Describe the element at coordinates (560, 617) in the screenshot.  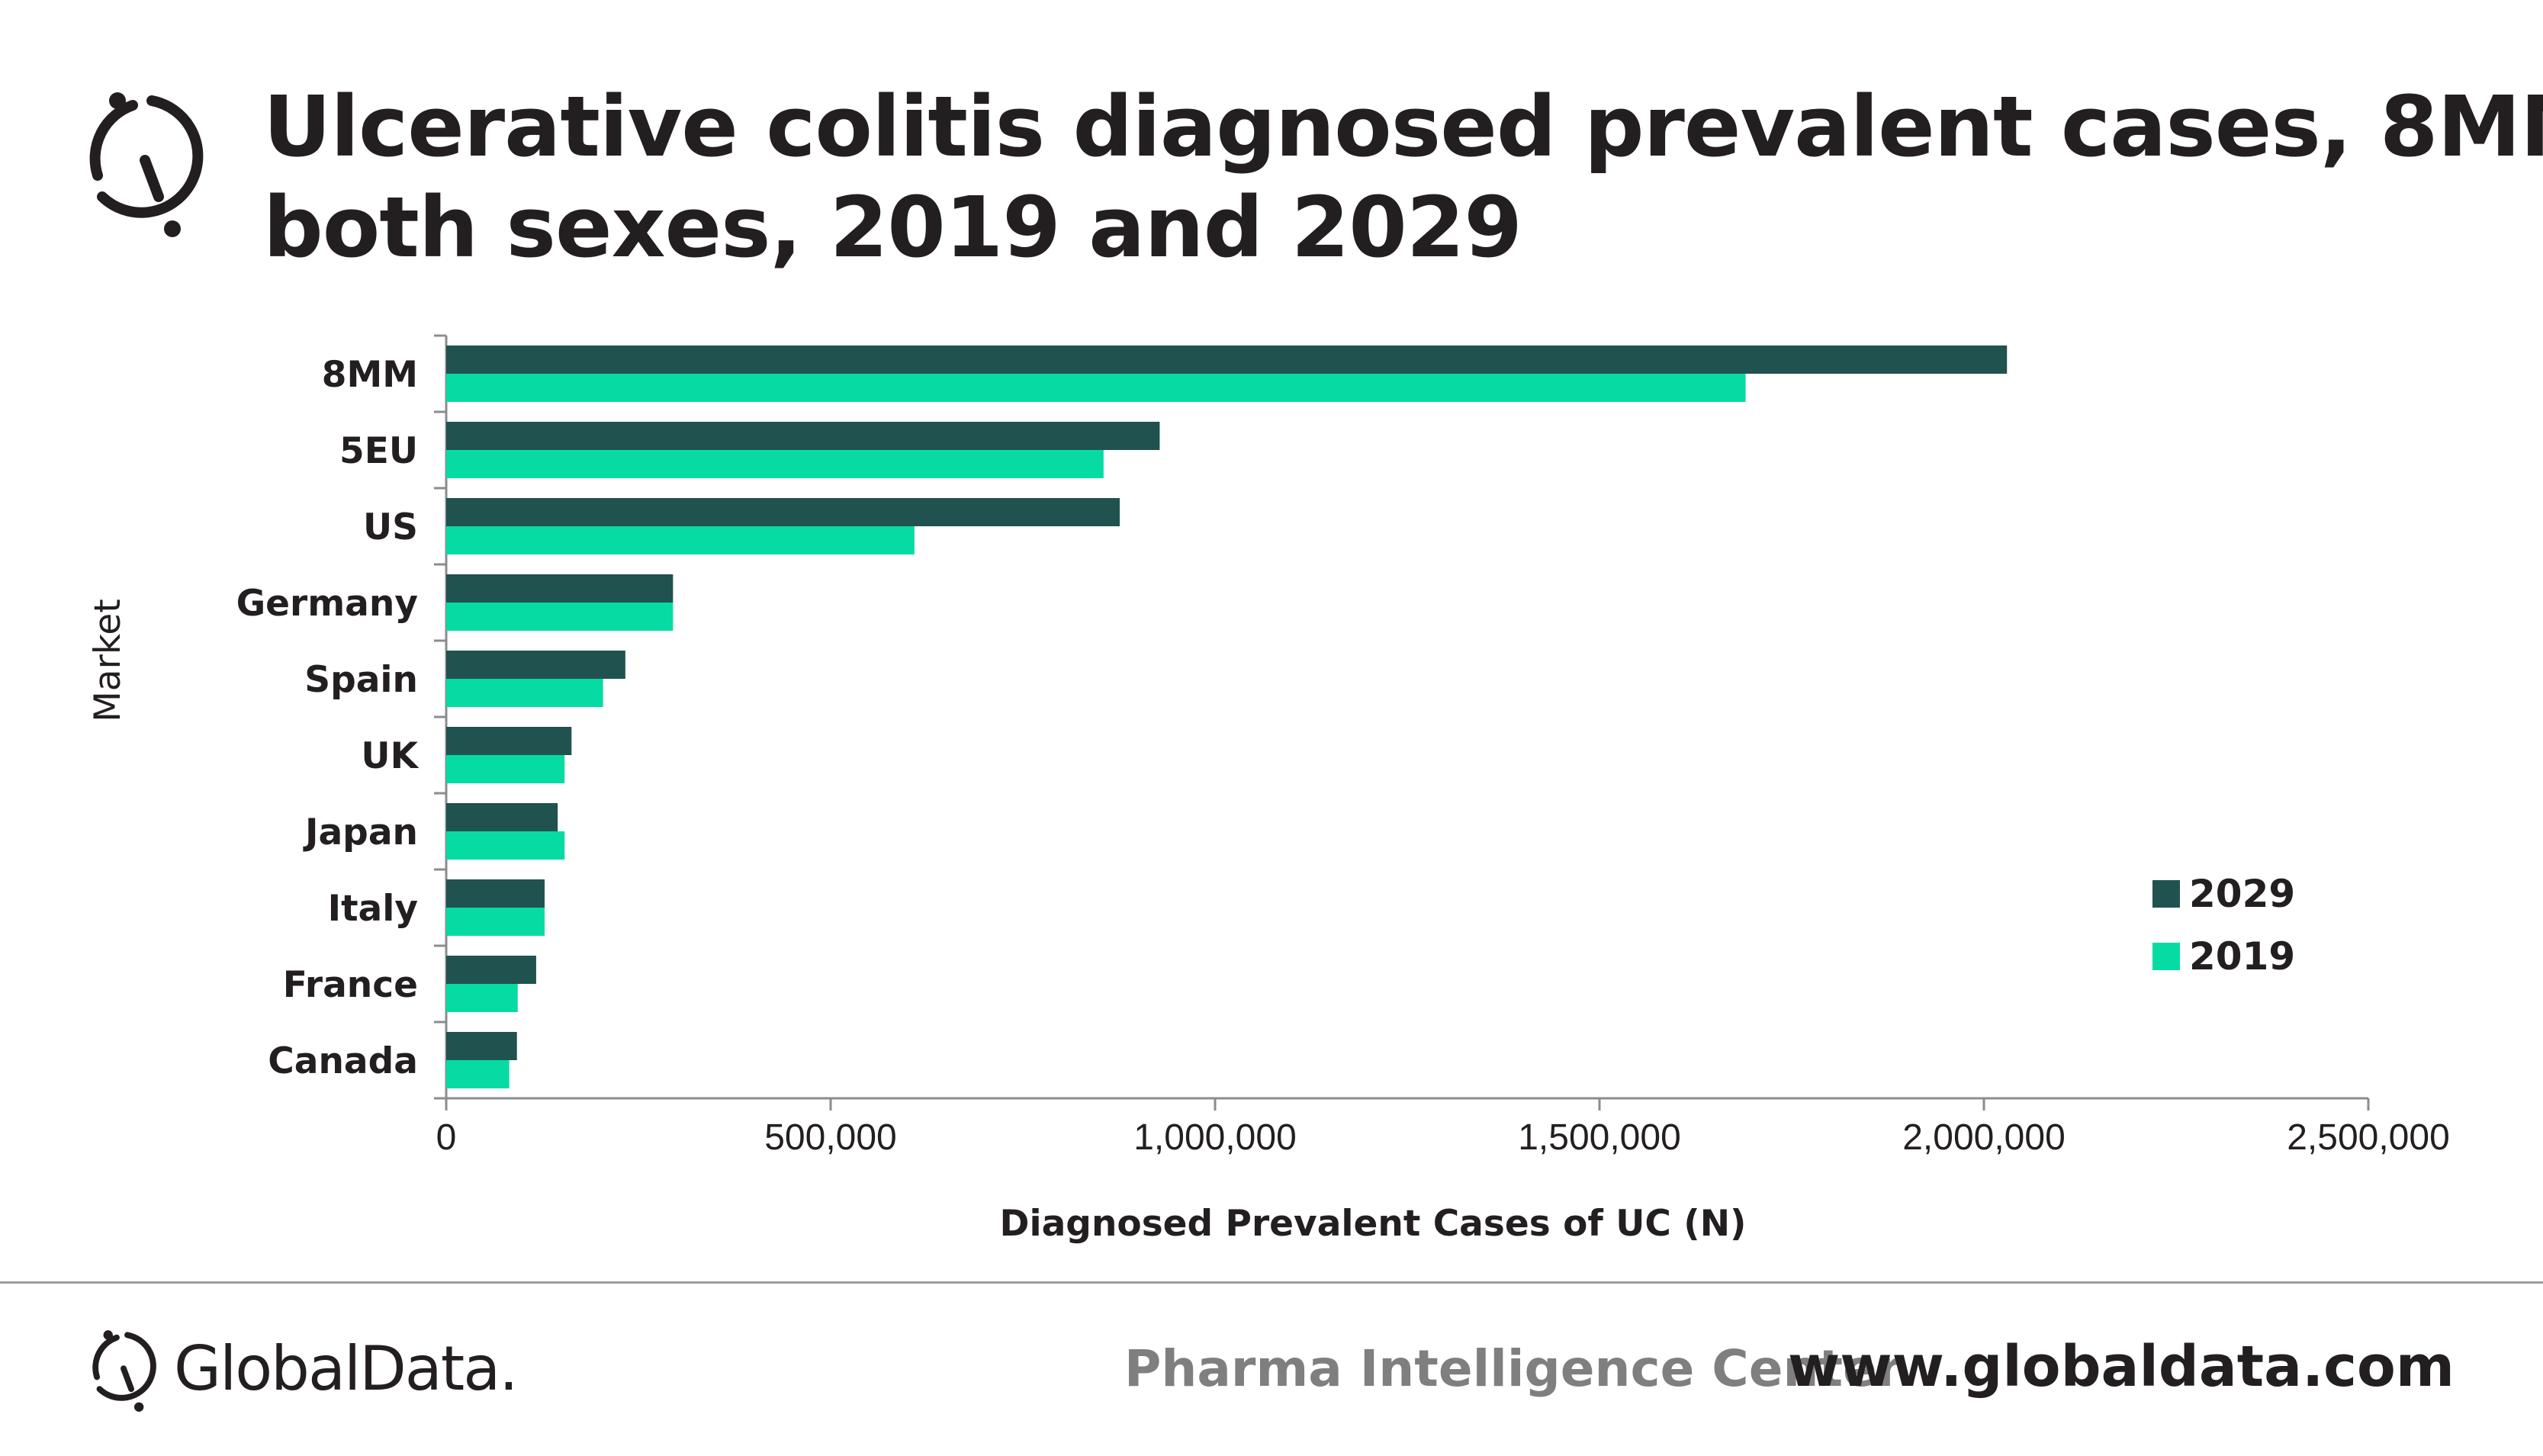
I see `bar-2019-germany` at that location.